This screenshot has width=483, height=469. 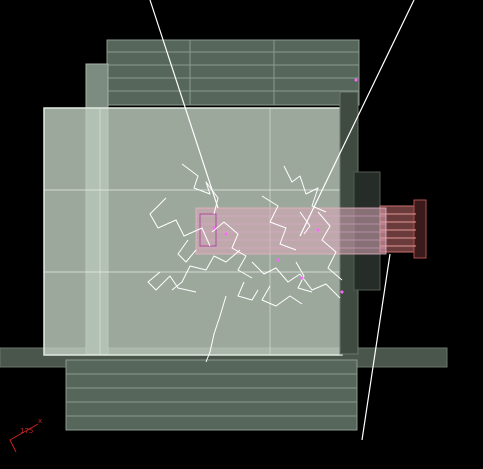 What do you see at coordinates (26, 431) in the screenshot?
I see `axis-scale-label: 175` at bounding box center [26, 431].